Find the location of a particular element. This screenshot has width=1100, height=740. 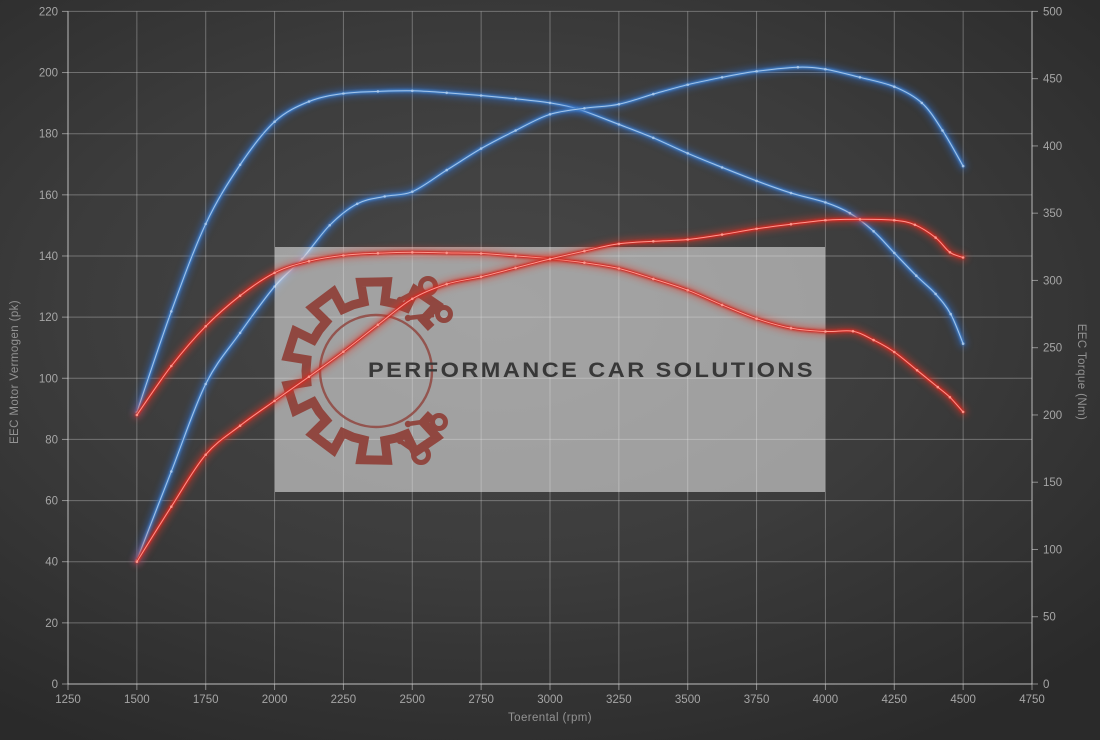

x-axis-tick-label: 2000 is located at coordinates (275, 700).